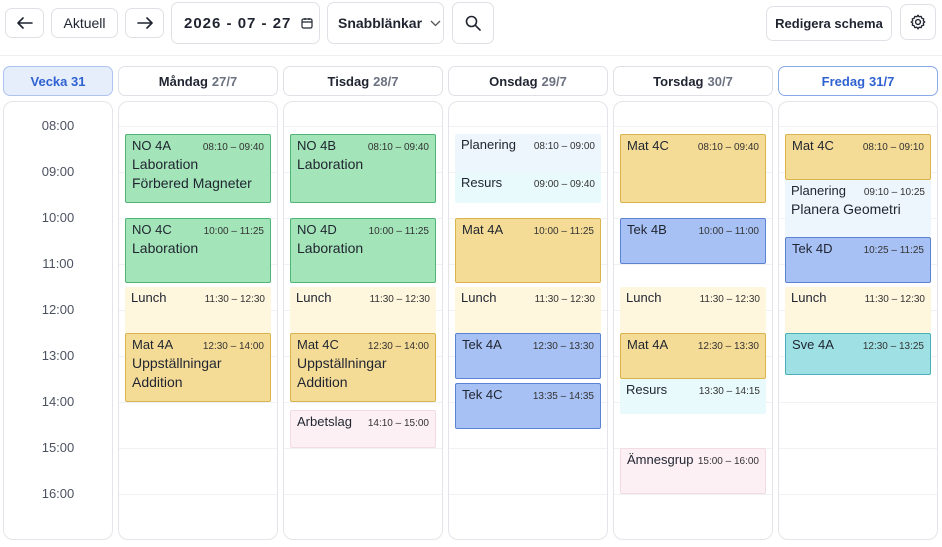  Describe the element at coordinates (198, 251) in the screenshot. I see `schedule-event: NO 4C 10:00 – 11:25 Laboration` at that location.